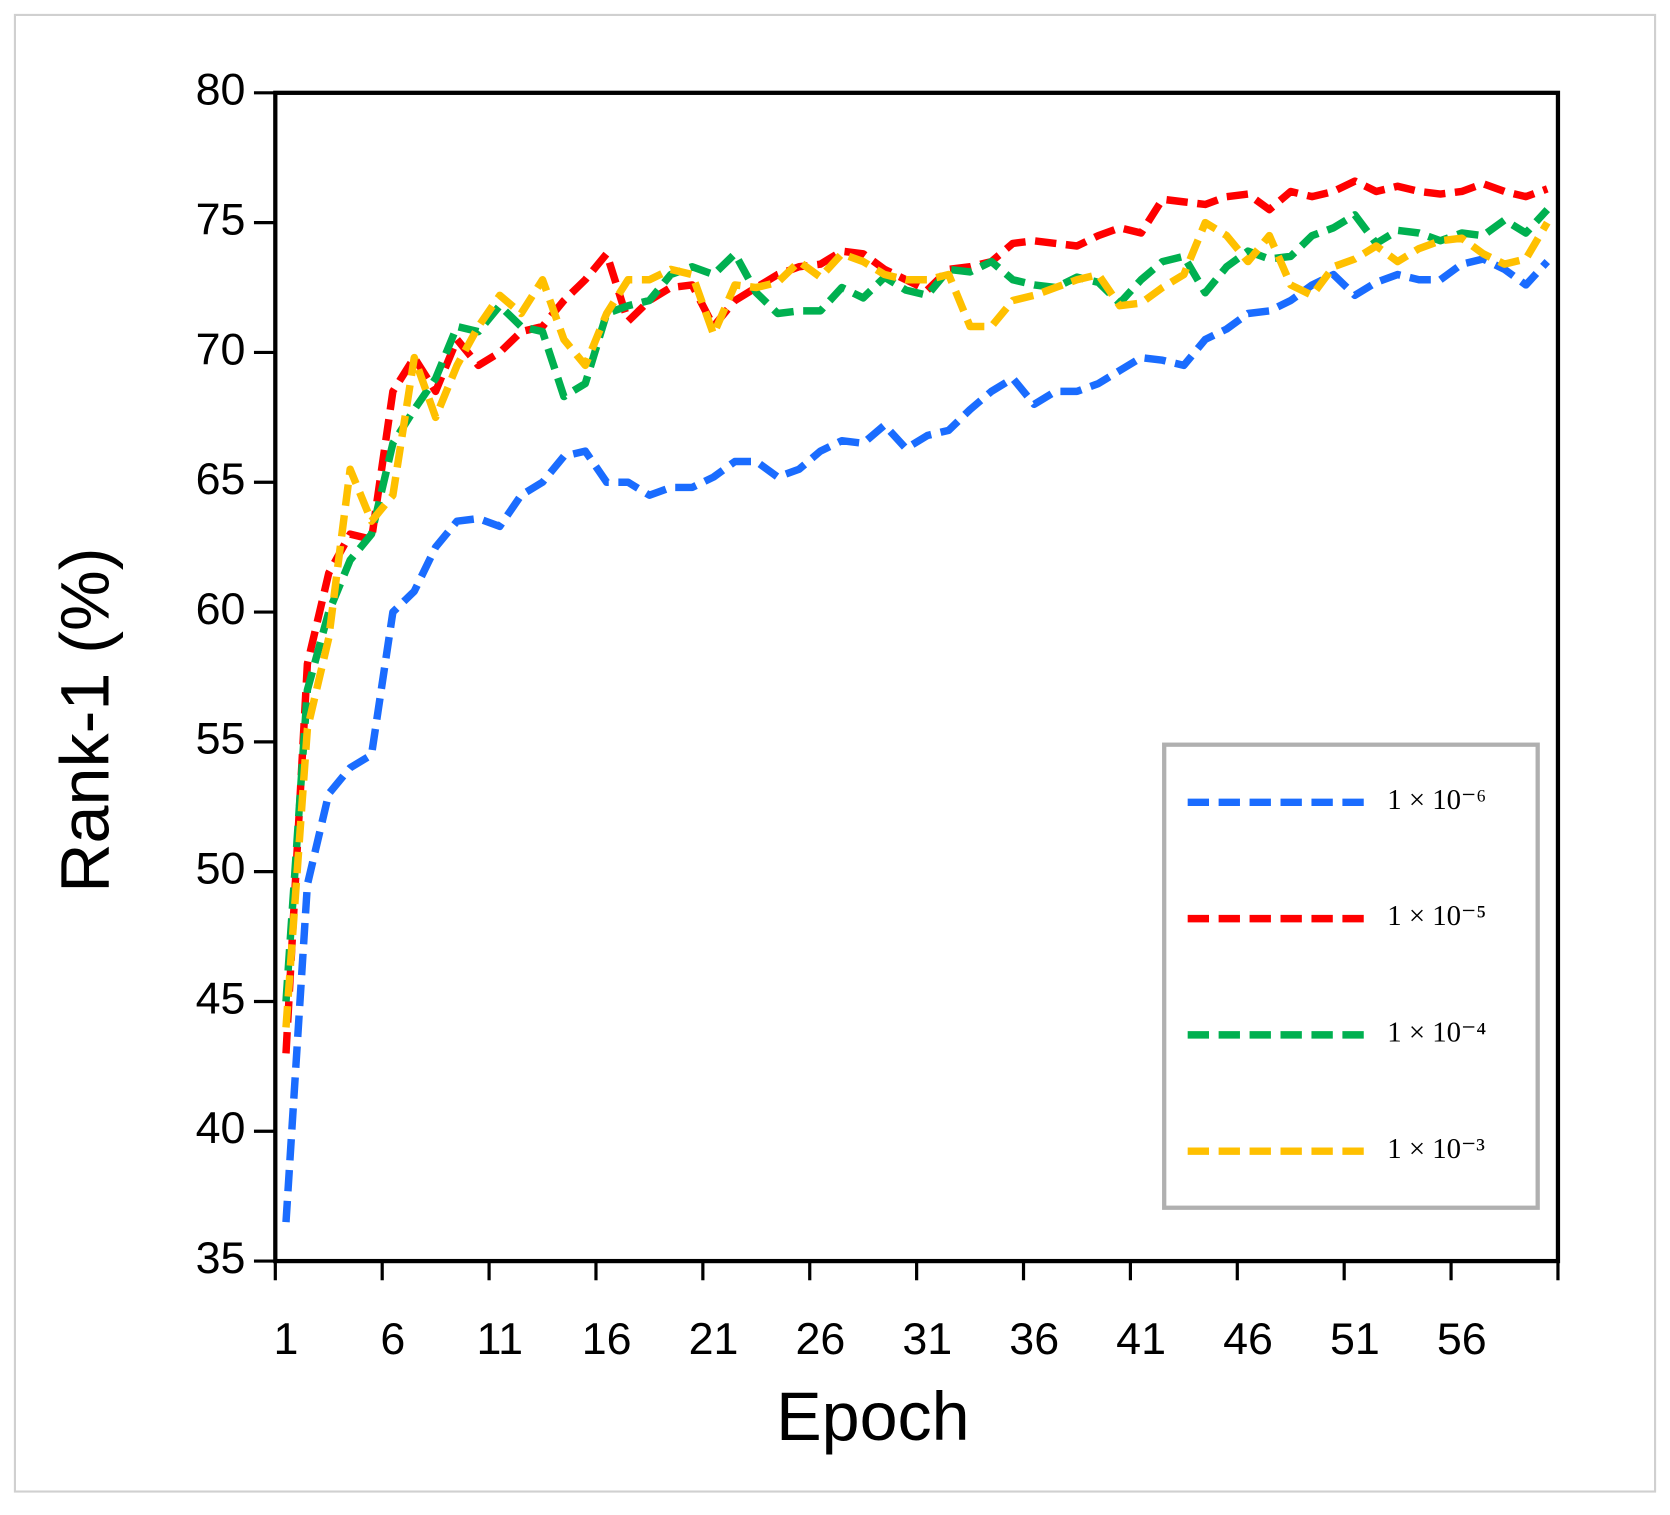 Image resolution: width=1670 pixels, height=1515 pixels. I want to click on y-tick-label: 60, so click(221, 609).